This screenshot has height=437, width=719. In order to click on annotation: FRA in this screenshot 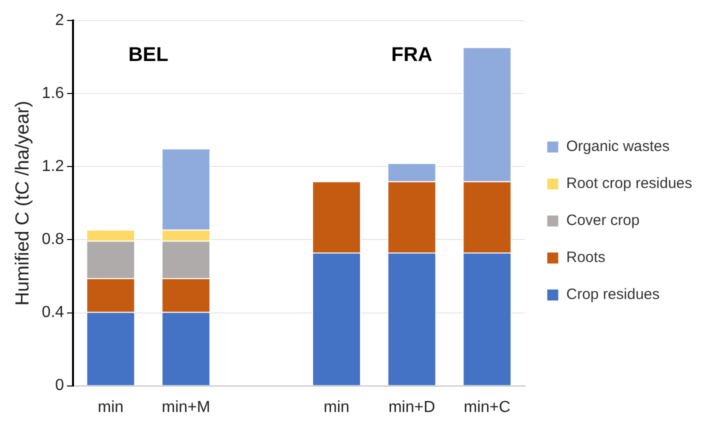, I will do `click(411, 55)`.